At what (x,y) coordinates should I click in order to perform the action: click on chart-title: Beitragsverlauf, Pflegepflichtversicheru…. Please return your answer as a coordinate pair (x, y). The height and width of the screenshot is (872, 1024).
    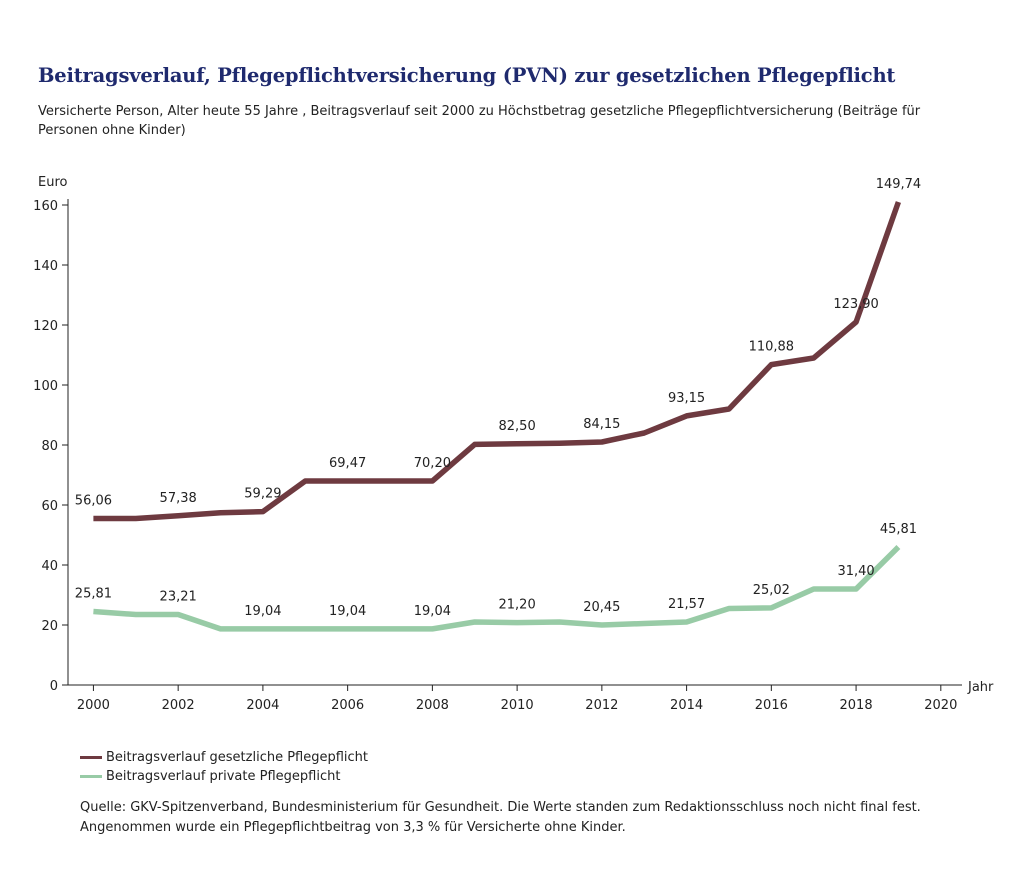
    Looking at the image, I should click on (467, 75).